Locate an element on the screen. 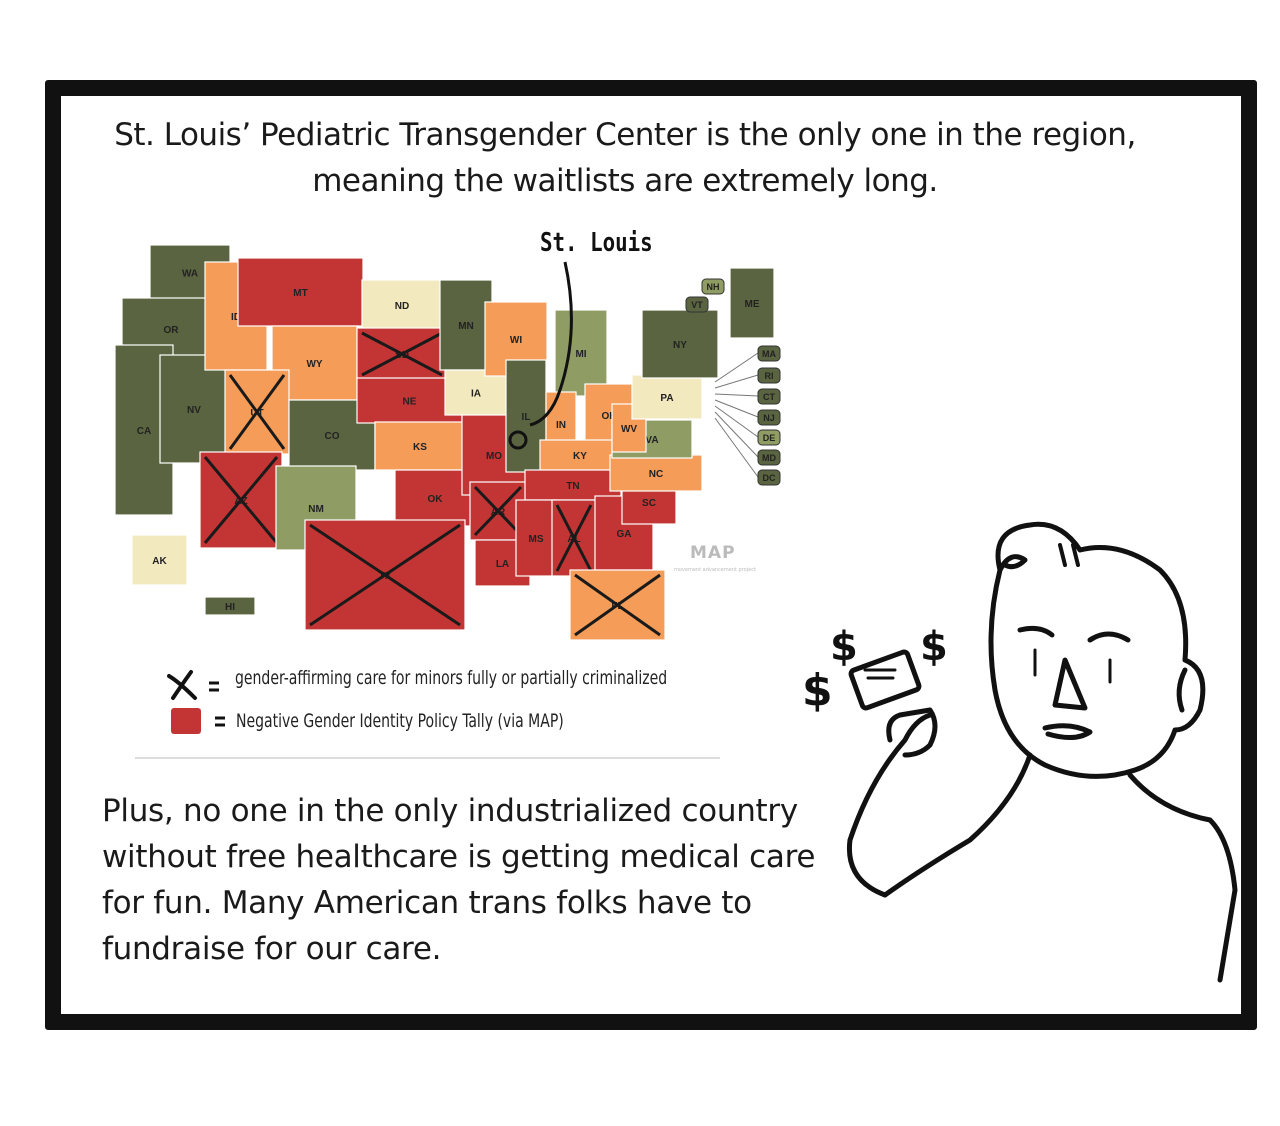 Image resolution: width=1280 pixels, height=1126 pixels. state-al: AL is located at coordinates (574, 538).